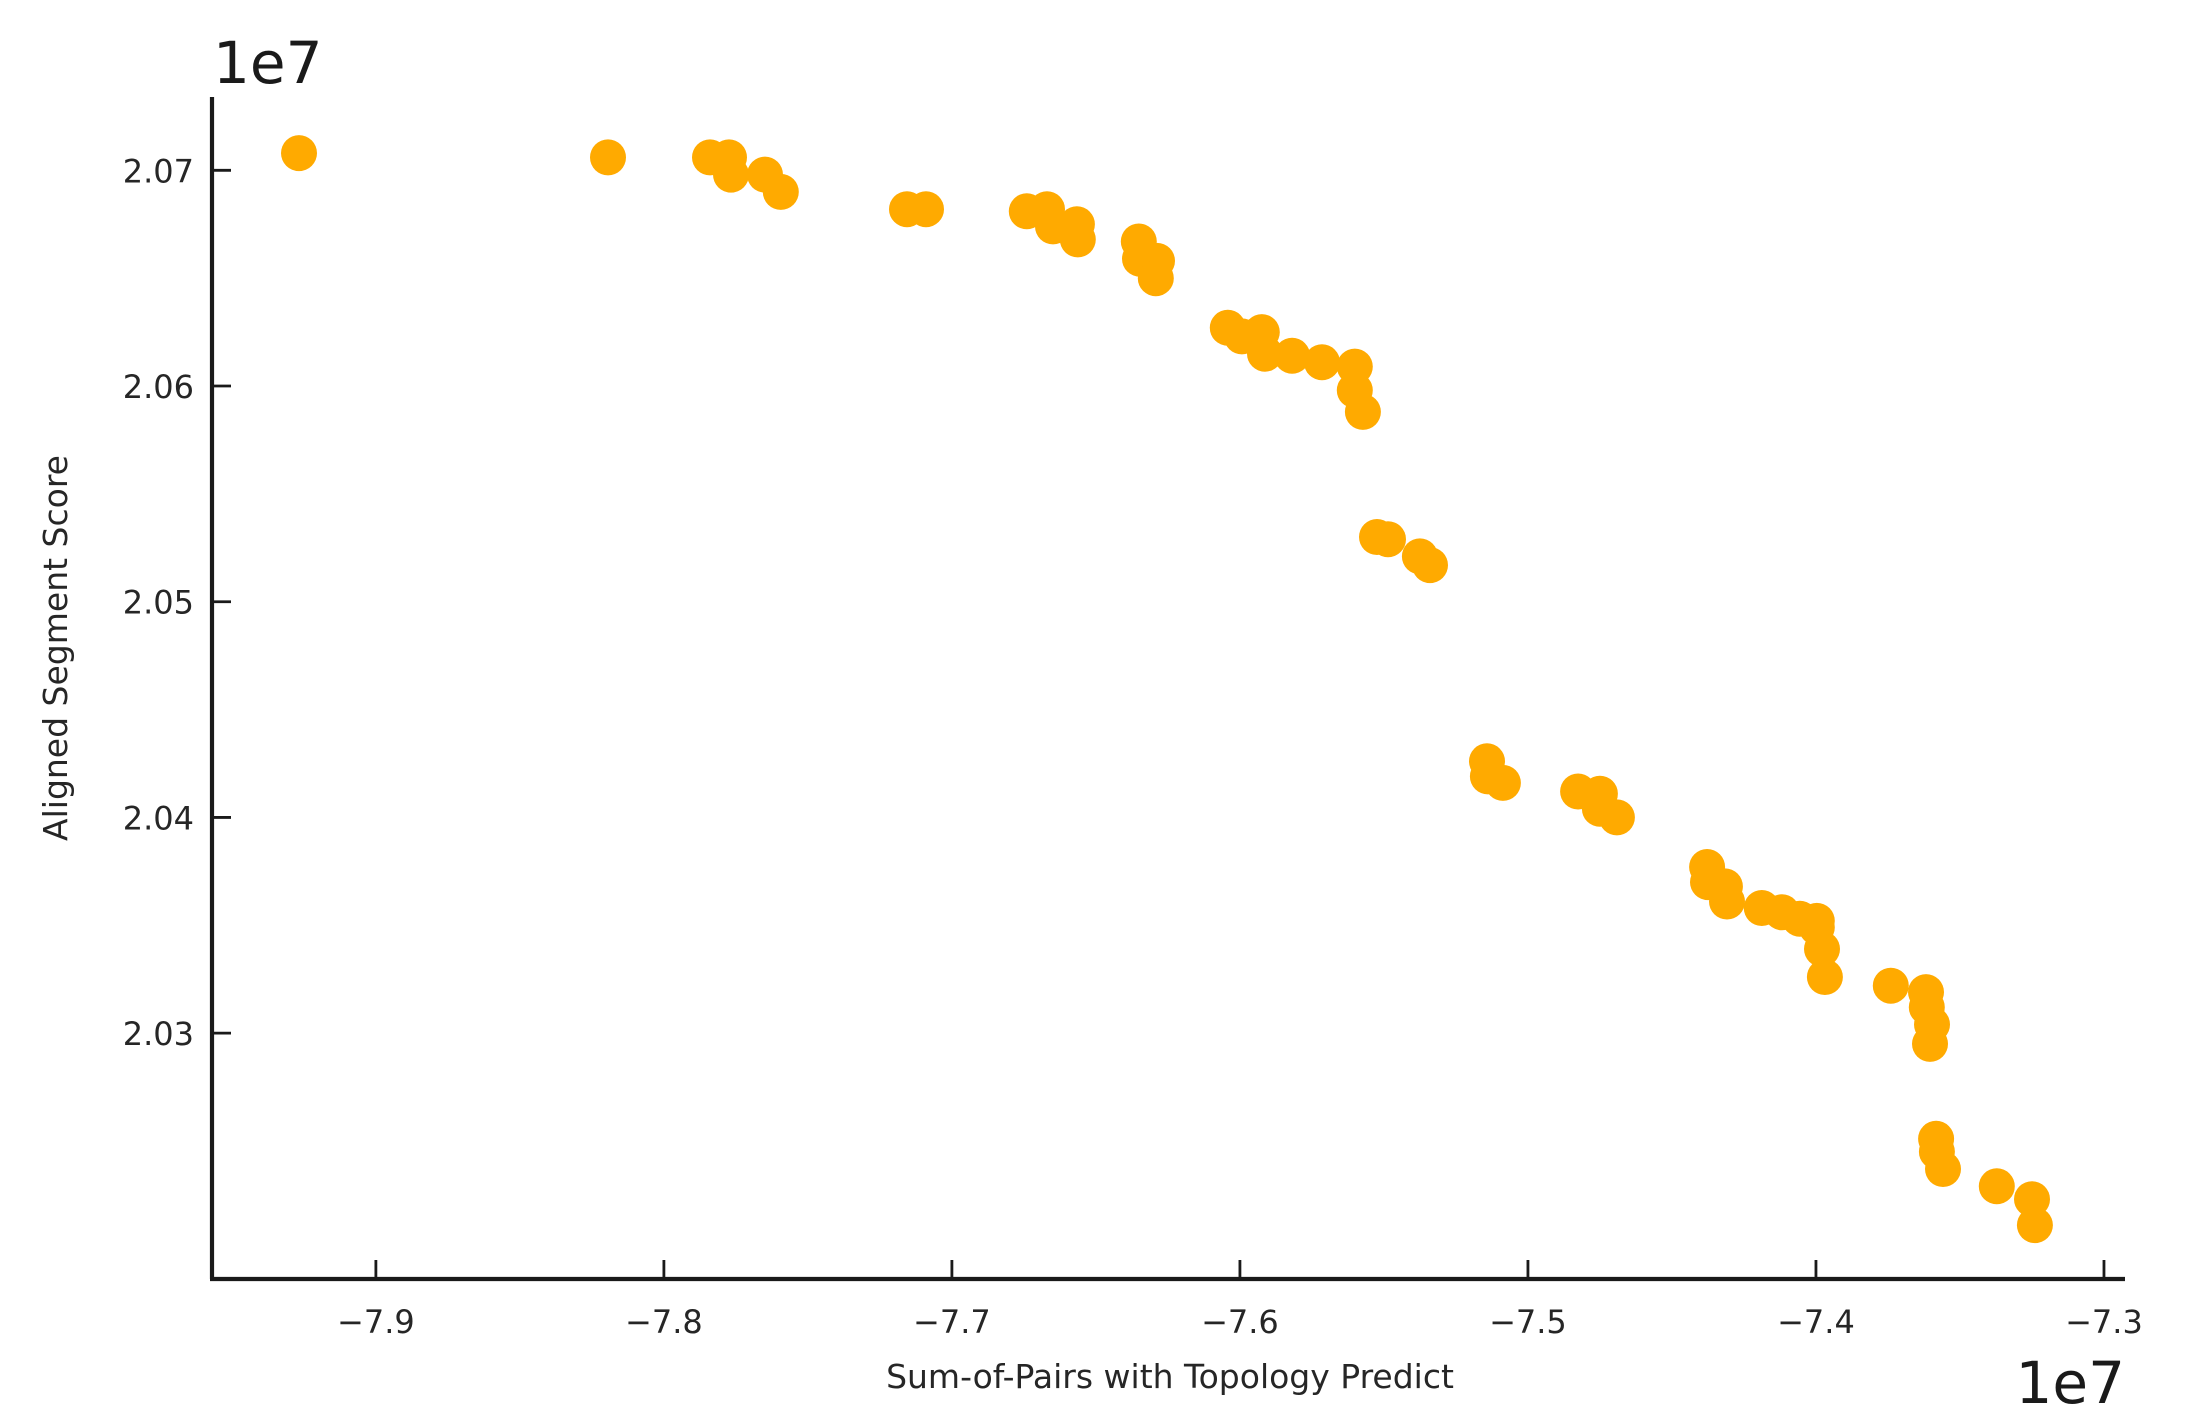 This screenshot has height=1419, width=2186. What do you see at coordinates (376, 1322) in the screenshot?
I see `x-tick-label: −7.9` at bounding box center [376, 1322].